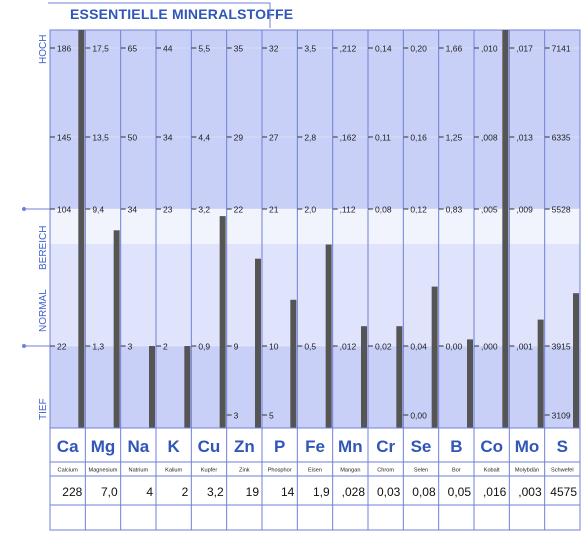 The height and width of the screenshot is (537, 587). What do you see at coordinates (489, 49) in the screenshot?
I see `tick-label: ,010` at bounding box center [489, 49].